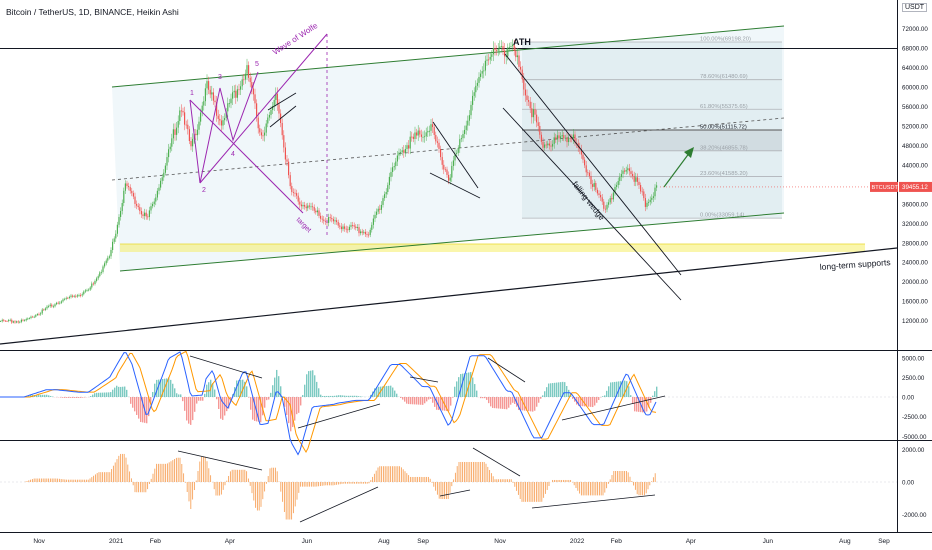  I want to click on price-tick-label: 52000.00, so click(915, 126).